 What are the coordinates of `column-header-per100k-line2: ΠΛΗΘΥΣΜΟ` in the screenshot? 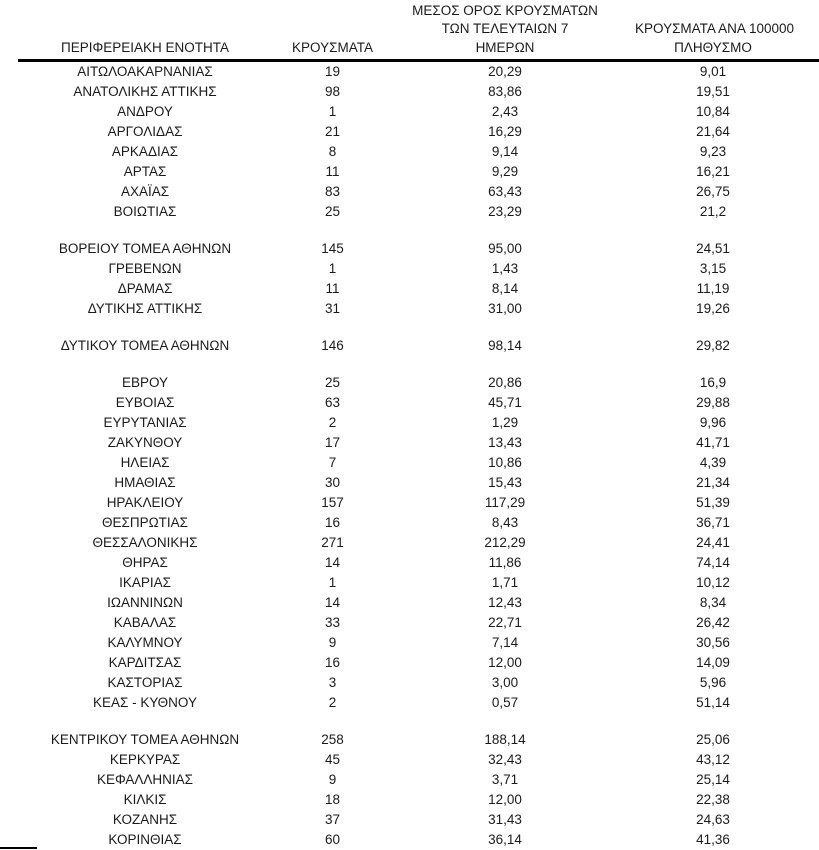 It's located at (713, 47).